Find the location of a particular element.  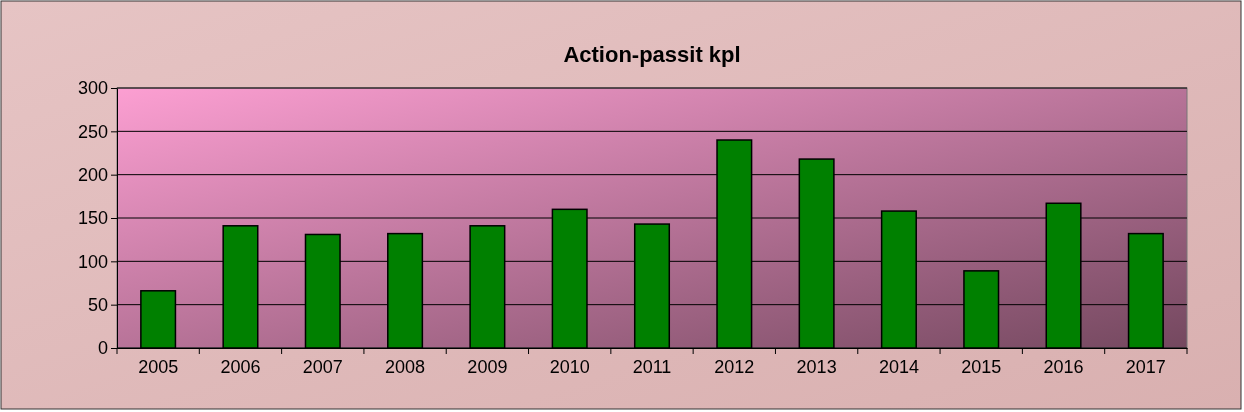

y-tick-label: 50 is located at coordinates (97, 304).